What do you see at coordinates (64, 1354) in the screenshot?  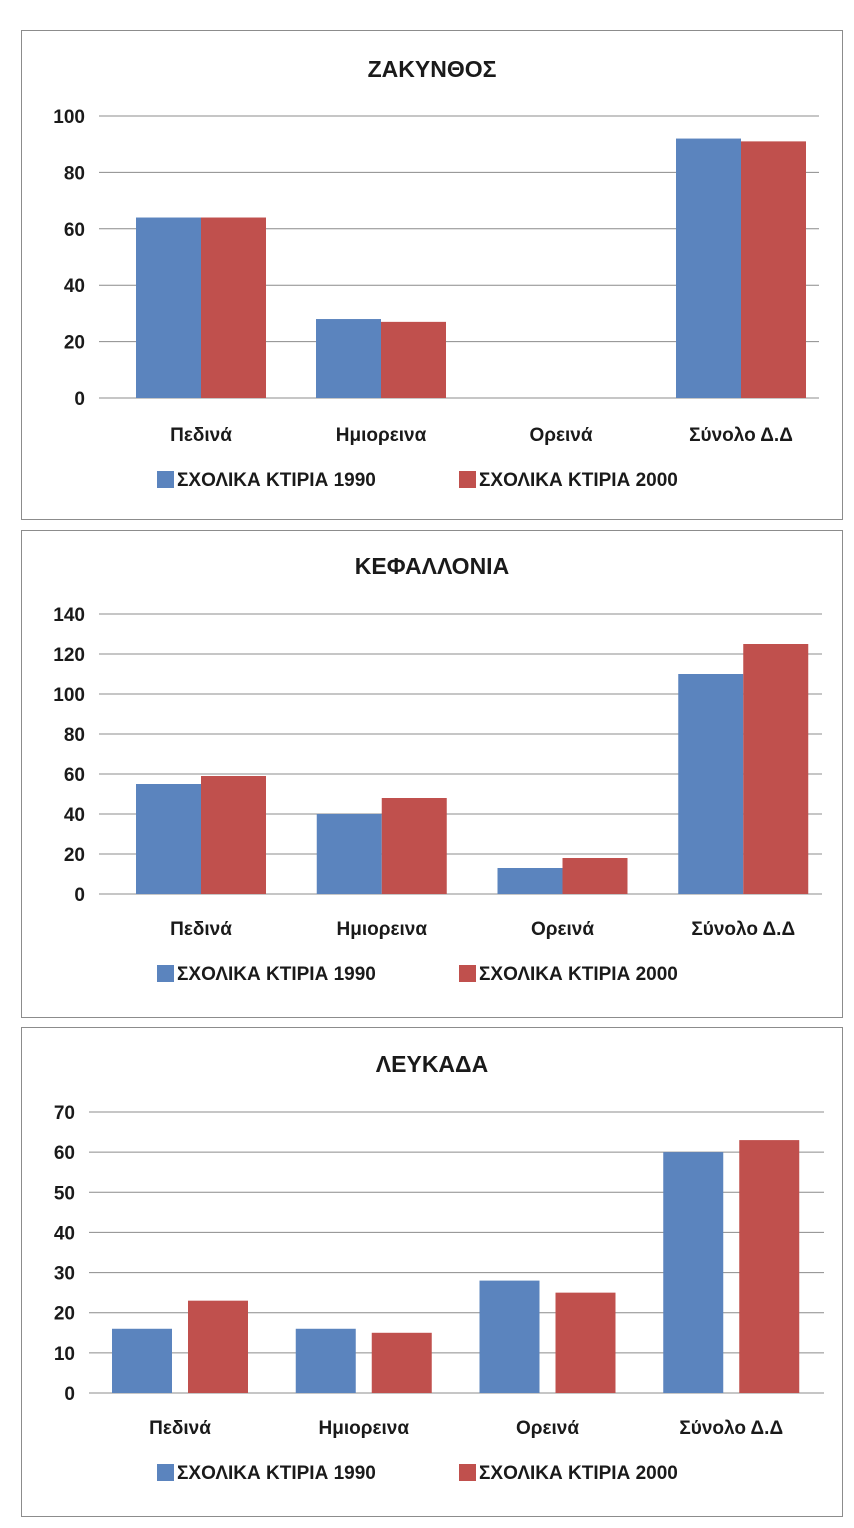 I see `y-tick-label: 10` at bounding box center [64, 1354].